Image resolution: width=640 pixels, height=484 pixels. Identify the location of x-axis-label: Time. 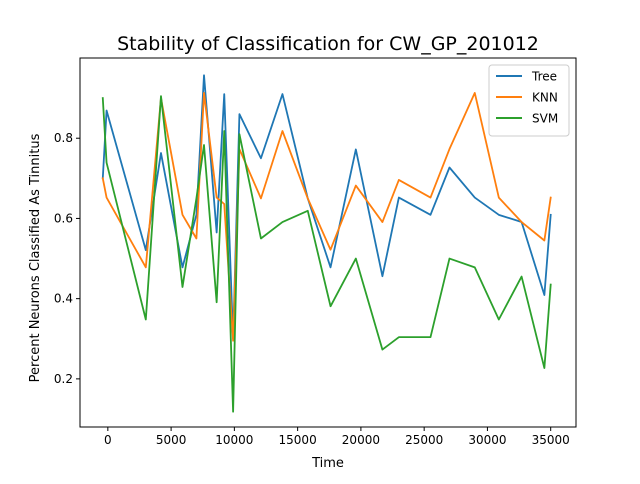
(327, 463).